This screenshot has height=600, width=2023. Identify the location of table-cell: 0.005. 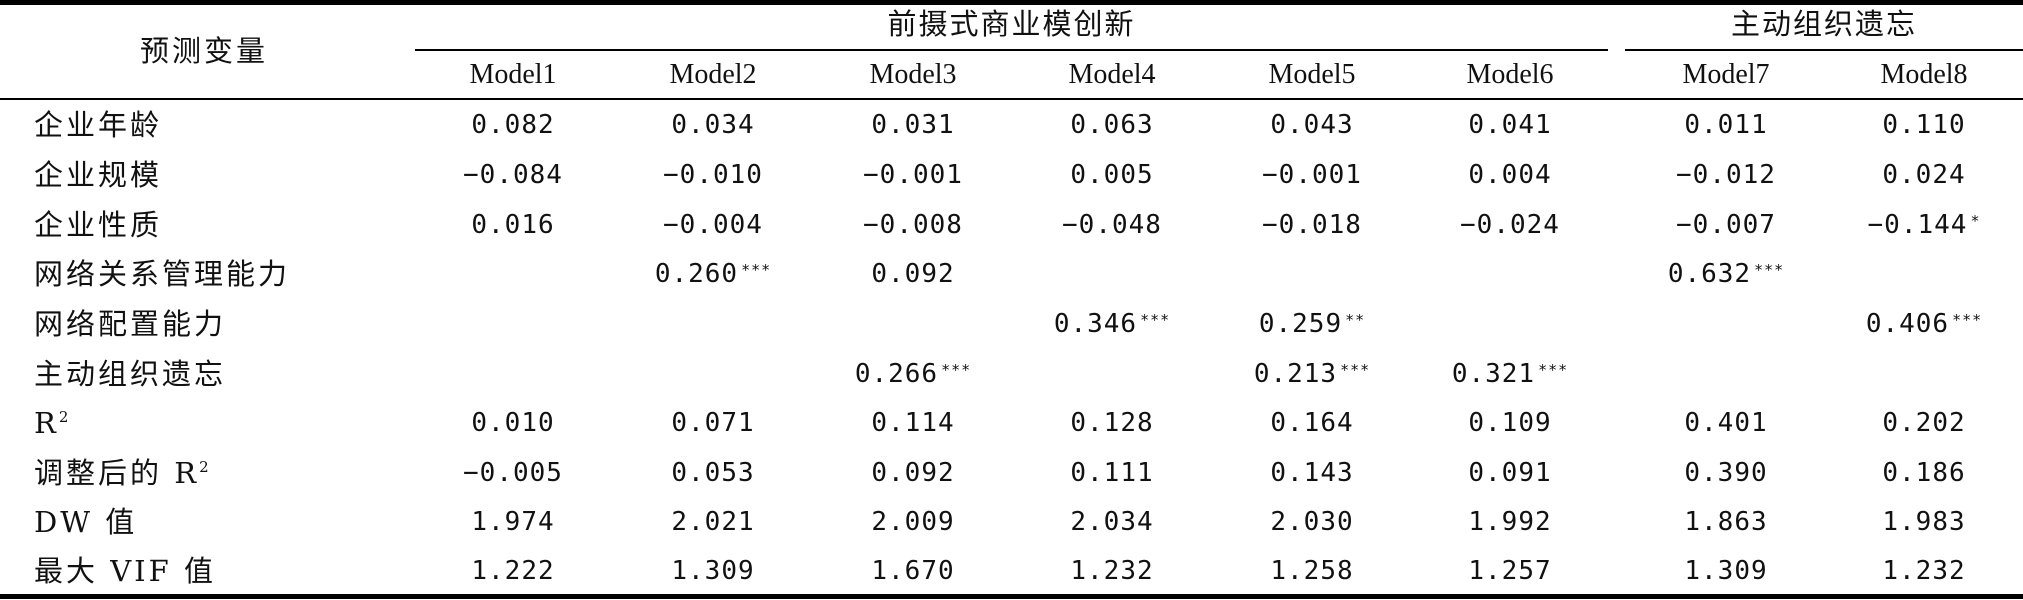
(1112, 175).